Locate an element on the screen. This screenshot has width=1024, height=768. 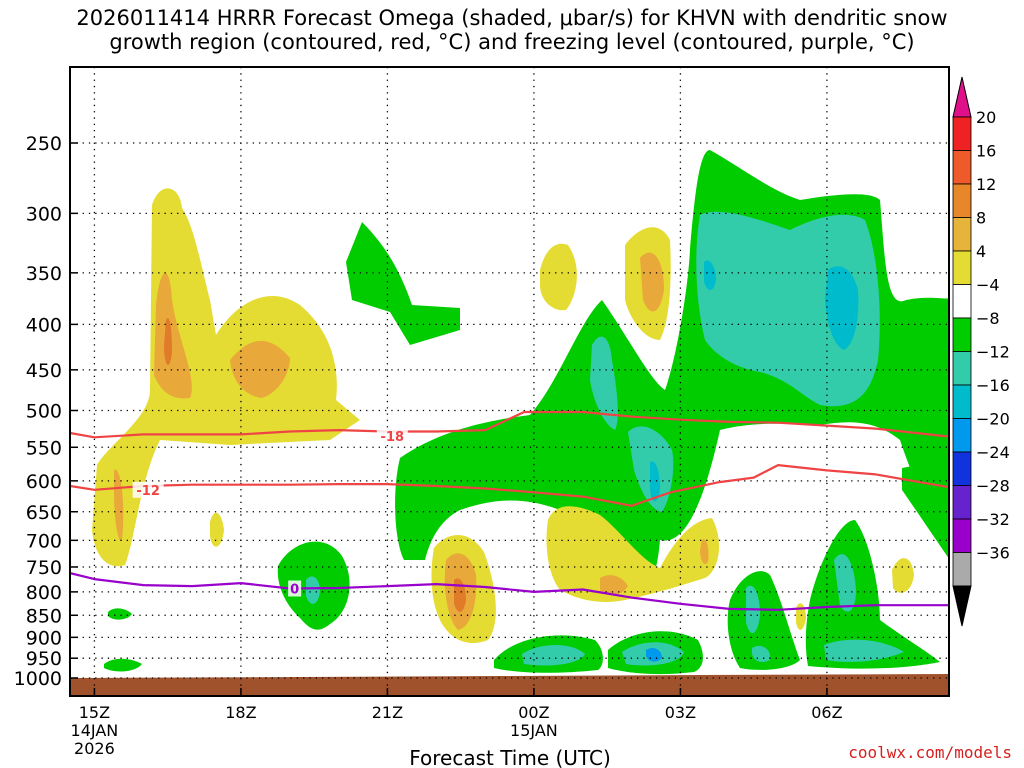
ground-surface is located at coordinates (509, 685).